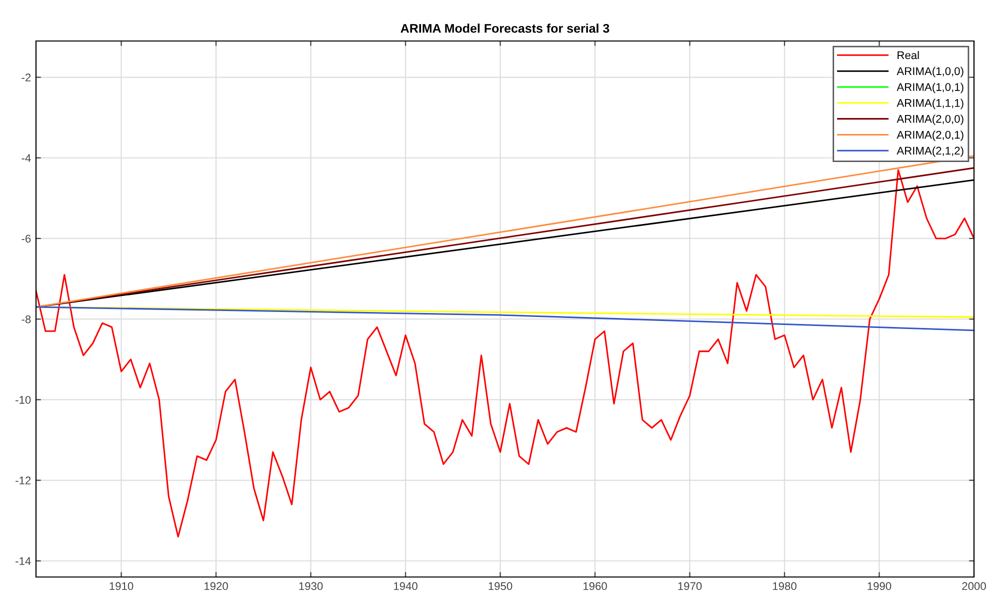  I want to click on x-tick-label: 2000, so click(974, 586).